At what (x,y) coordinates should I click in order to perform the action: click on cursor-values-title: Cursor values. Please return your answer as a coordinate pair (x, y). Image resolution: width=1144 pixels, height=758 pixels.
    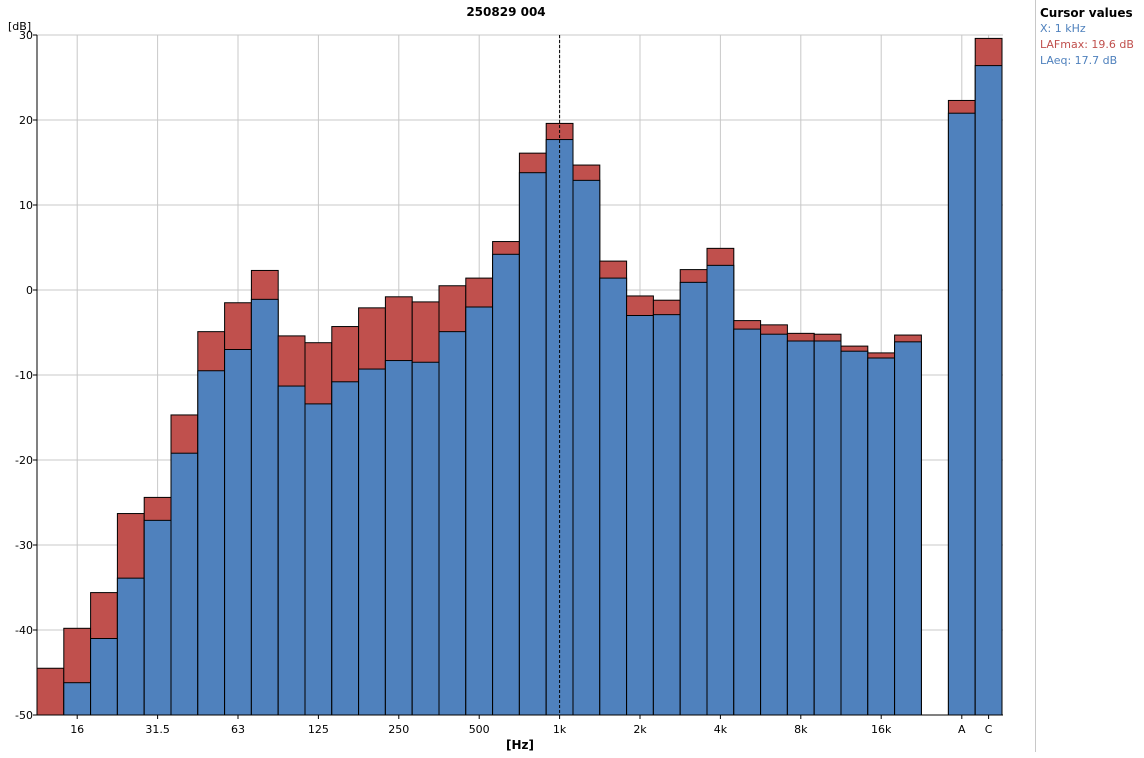
    Looking at the image, I should click on (1086, 13).